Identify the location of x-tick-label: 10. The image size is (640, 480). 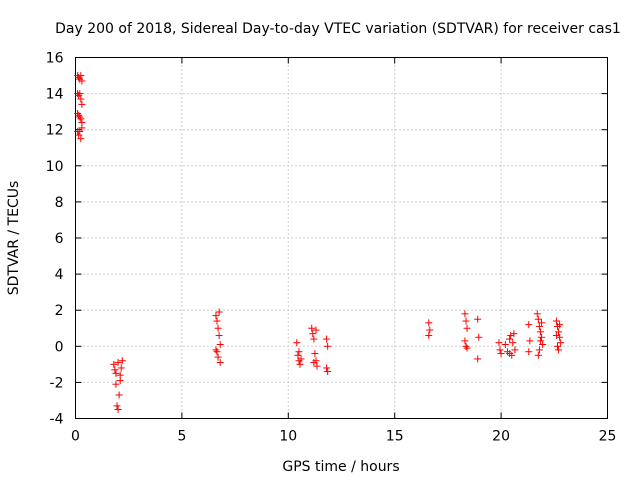
(288, 437).